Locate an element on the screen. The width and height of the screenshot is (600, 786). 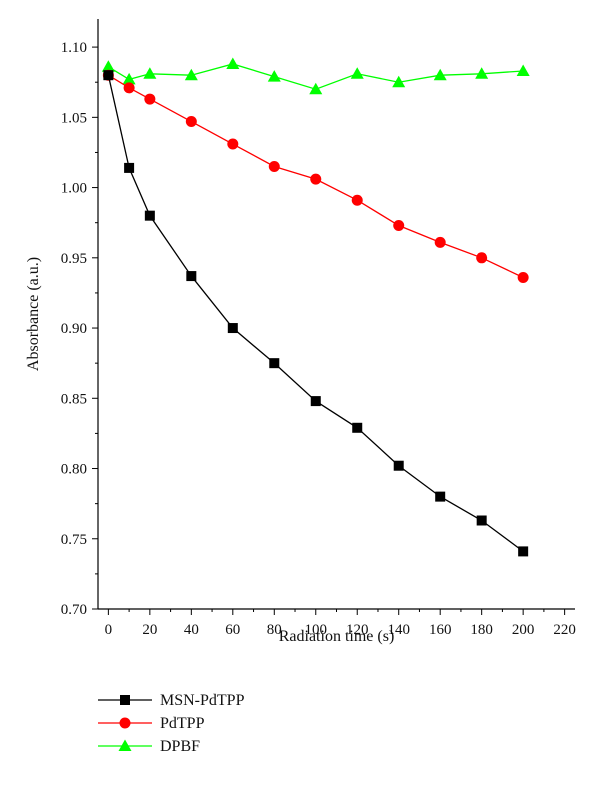
x-tick-label: 40 is located at coordinates (191, 630).